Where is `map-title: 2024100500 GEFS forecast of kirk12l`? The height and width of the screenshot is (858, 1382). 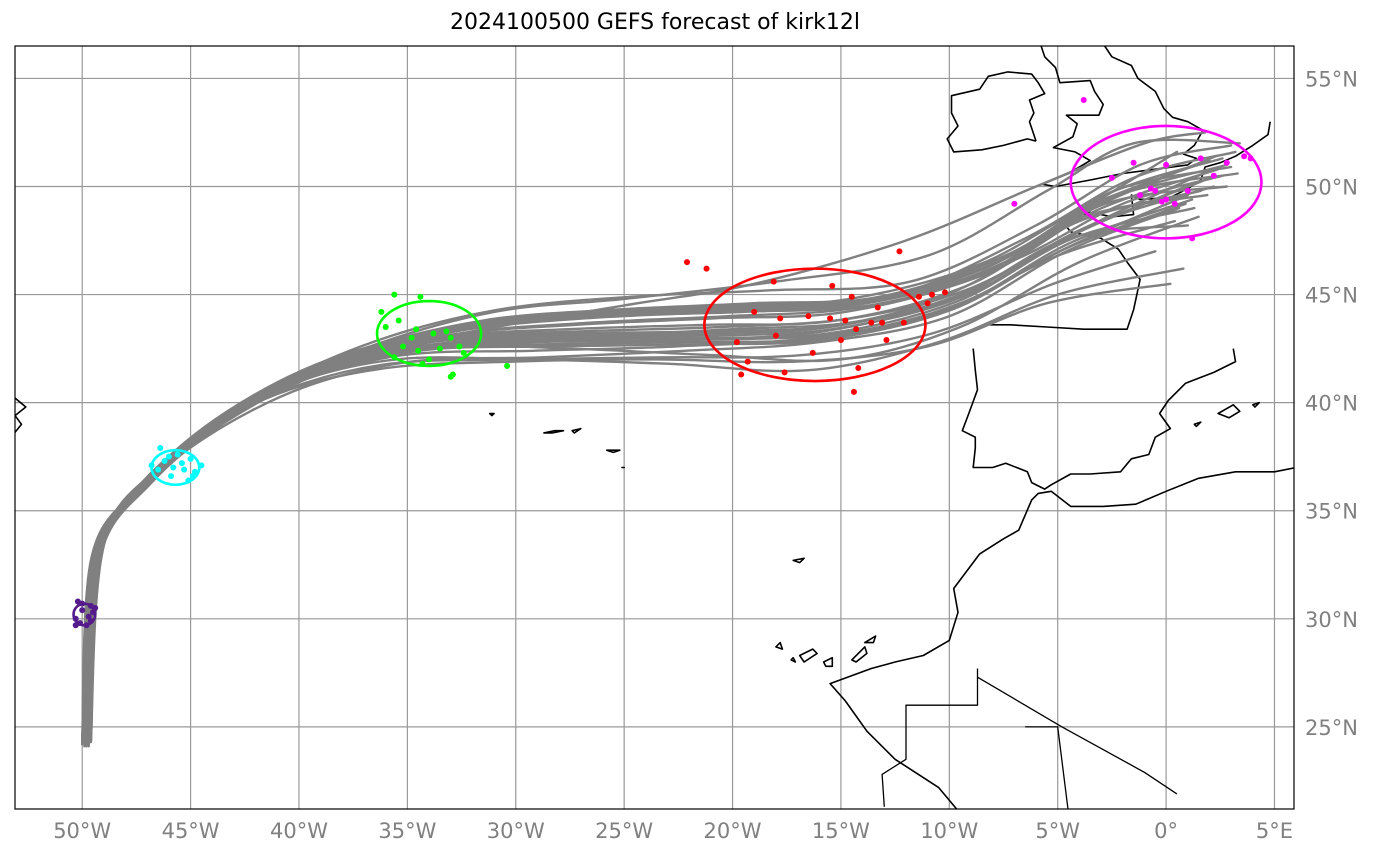 map-title: 2024100500 GEFS forecast of kirk12l is located at coordinates (655, 22).